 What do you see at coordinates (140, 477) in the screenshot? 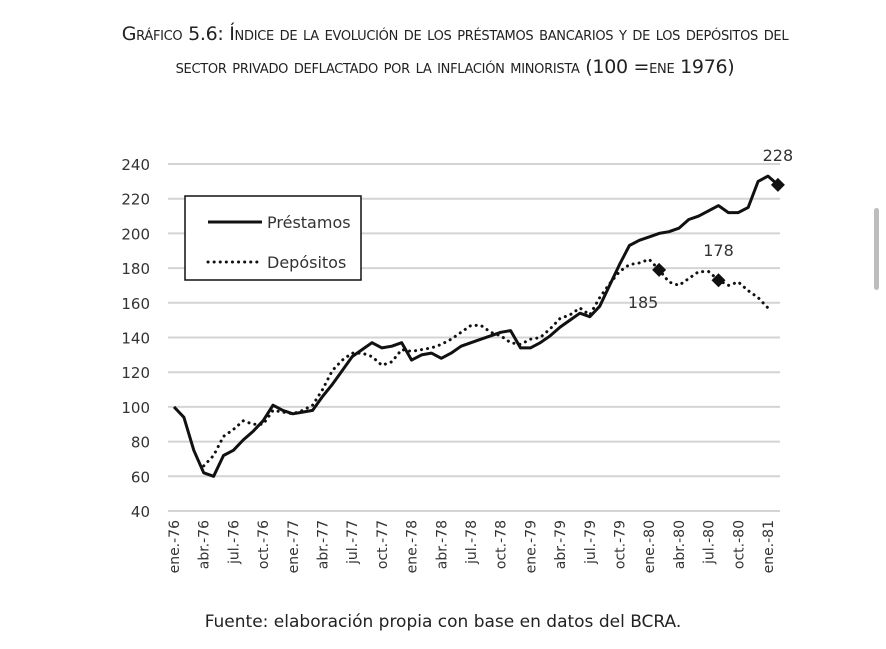
I see `y-tick-label: 60` at bounding box center [140, 477].